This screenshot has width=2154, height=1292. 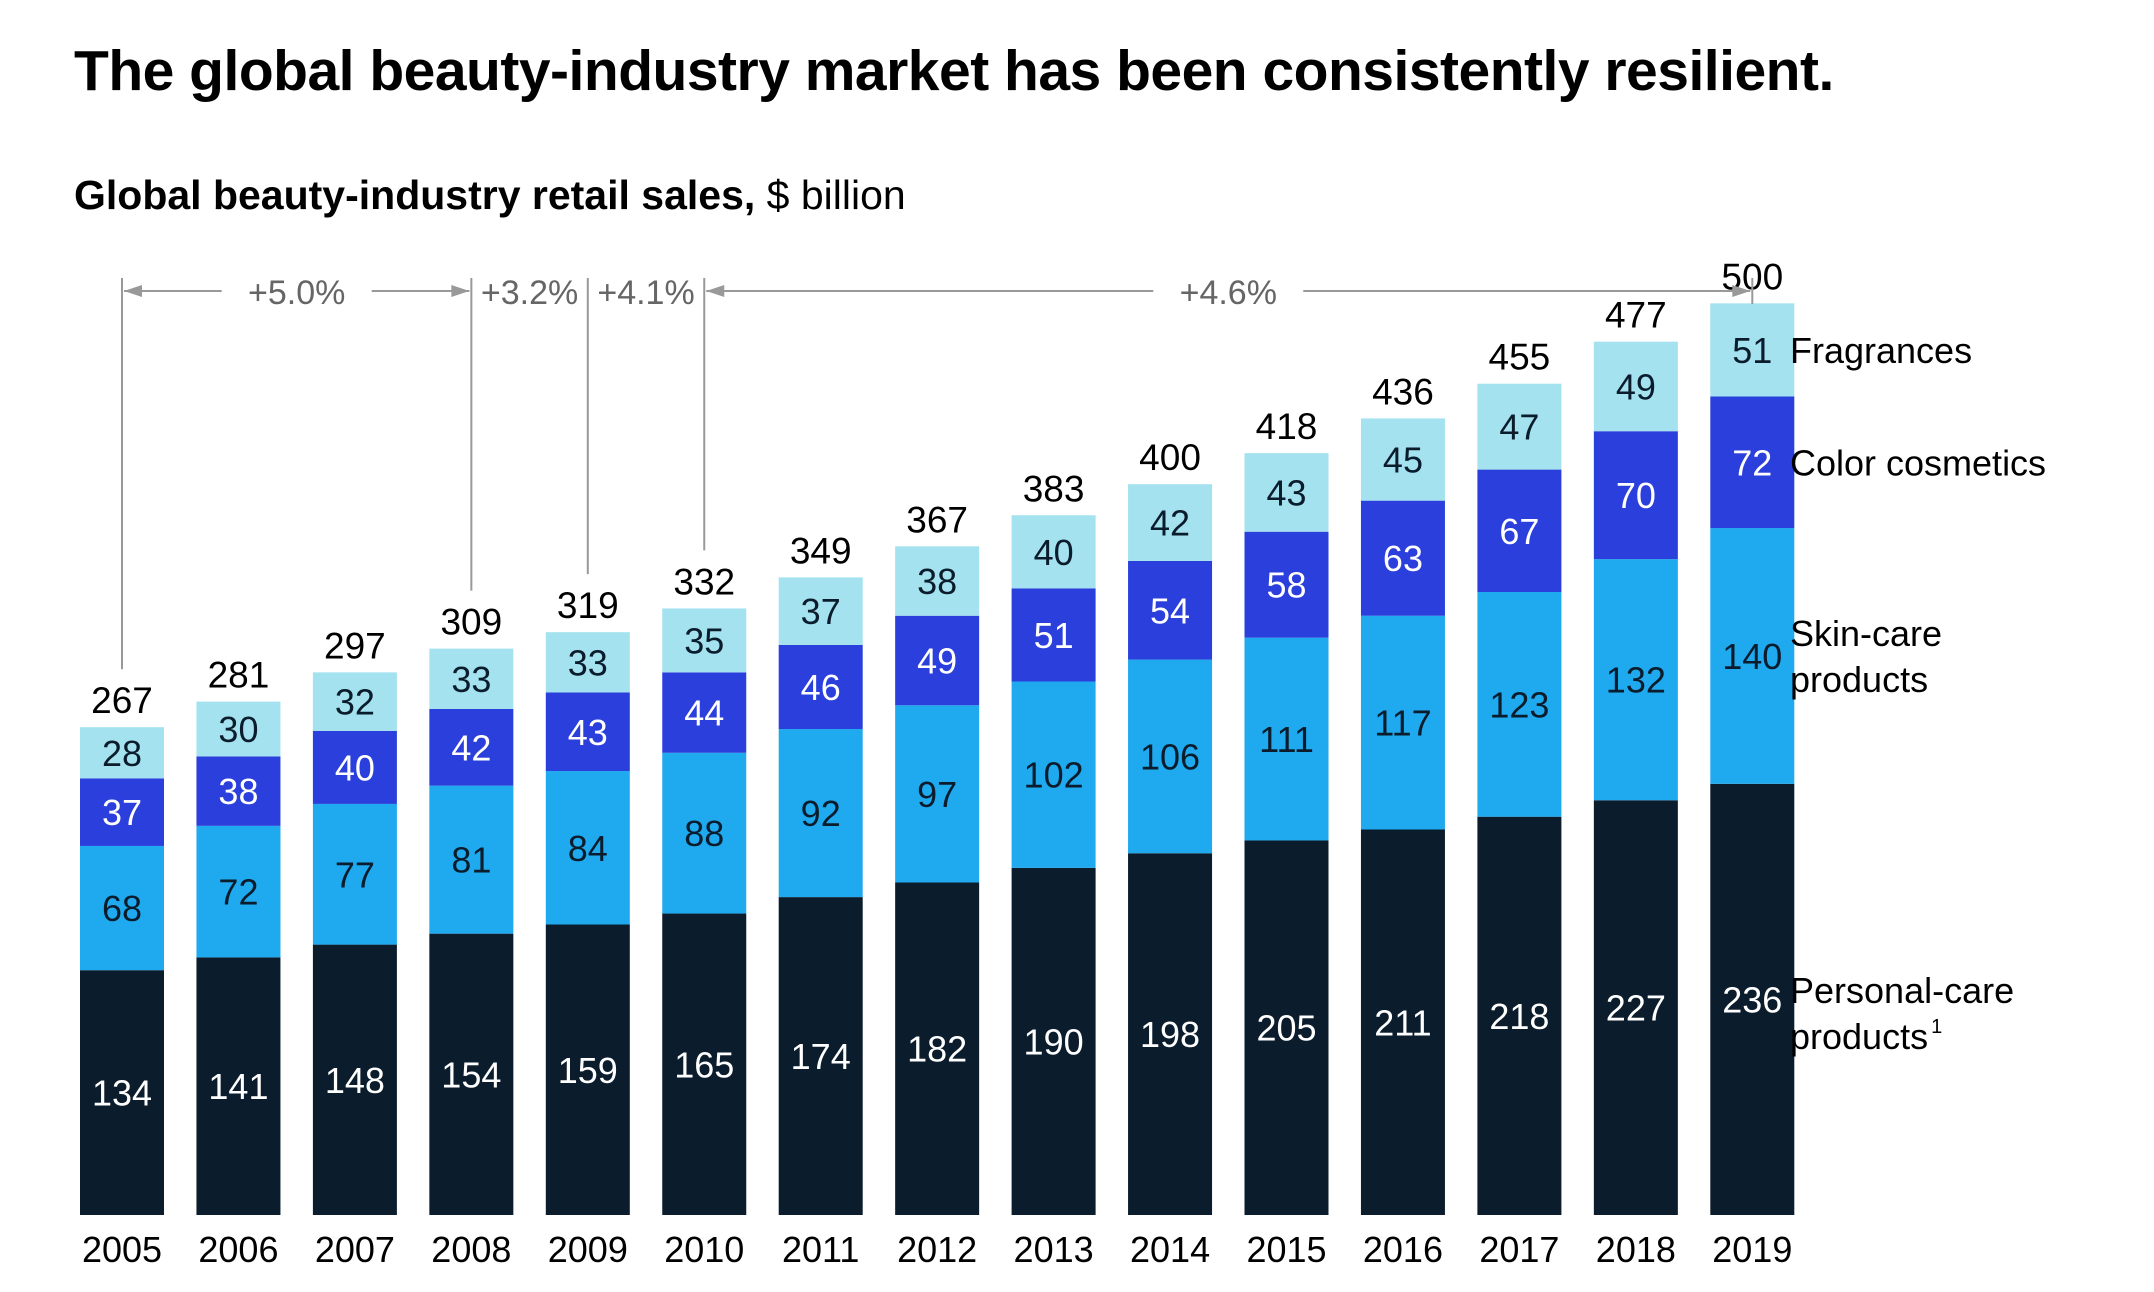 I want to click on total-label: 349, so click(x=821, y=550).